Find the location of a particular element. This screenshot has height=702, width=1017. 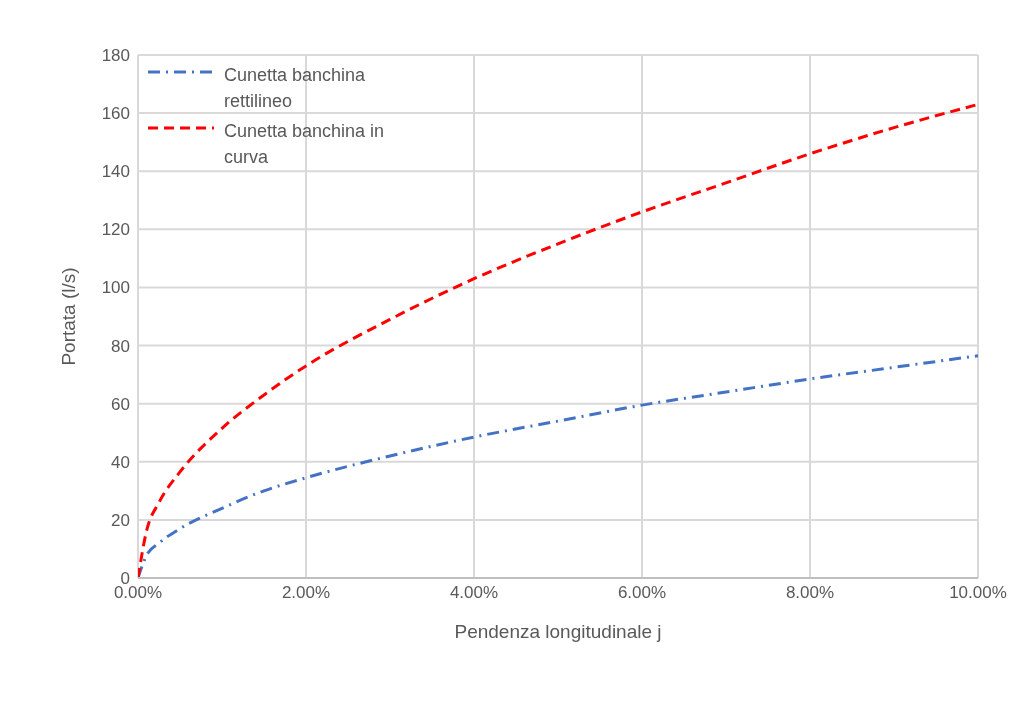

y-tick-label: 100 is located at coordinates (115, 288).